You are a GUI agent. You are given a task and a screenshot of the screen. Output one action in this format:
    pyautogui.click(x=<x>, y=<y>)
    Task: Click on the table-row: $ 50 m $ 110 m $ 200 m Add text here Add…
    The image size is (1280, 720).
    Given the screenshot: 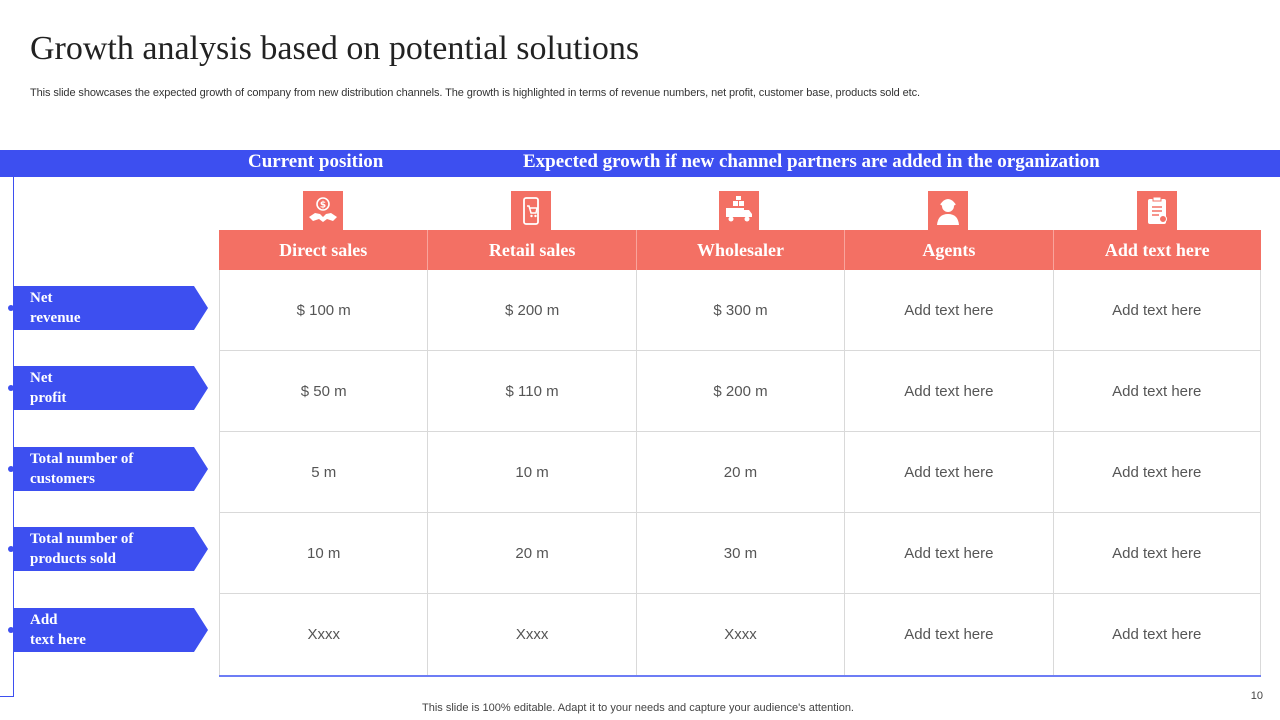 What is the action you would take?
    pyautogui.click(x=740, y=391)
    